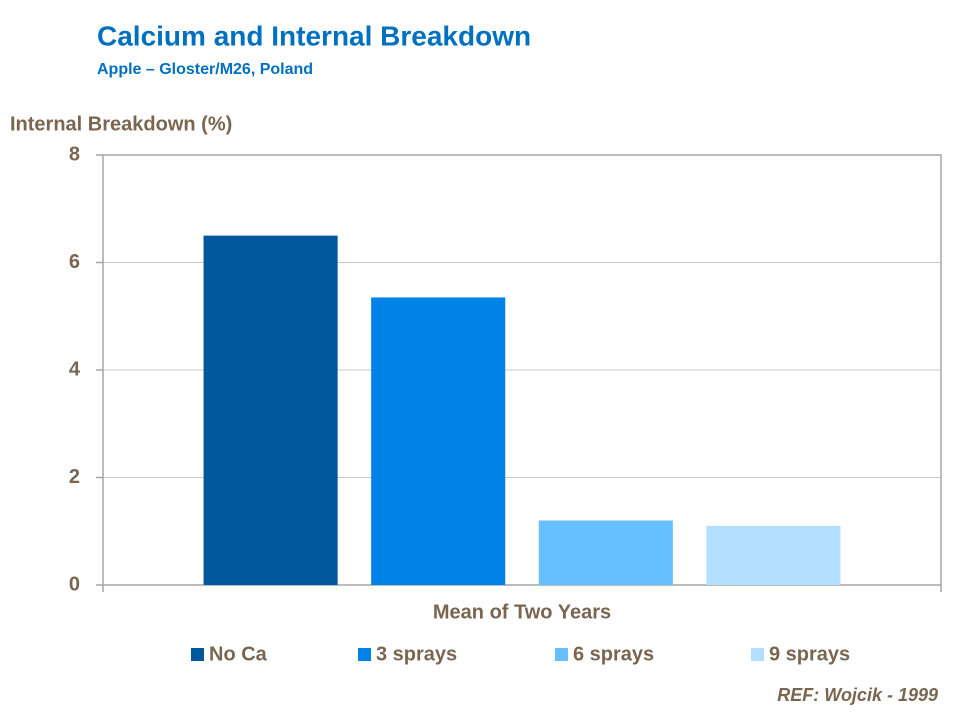 The width and height of the screenshot is (960, 720). What do you see at coordinates (522, 612) in the screenshot?
I see `x-tick-label: Mean of Two Years` at bounding box center [522, 612].